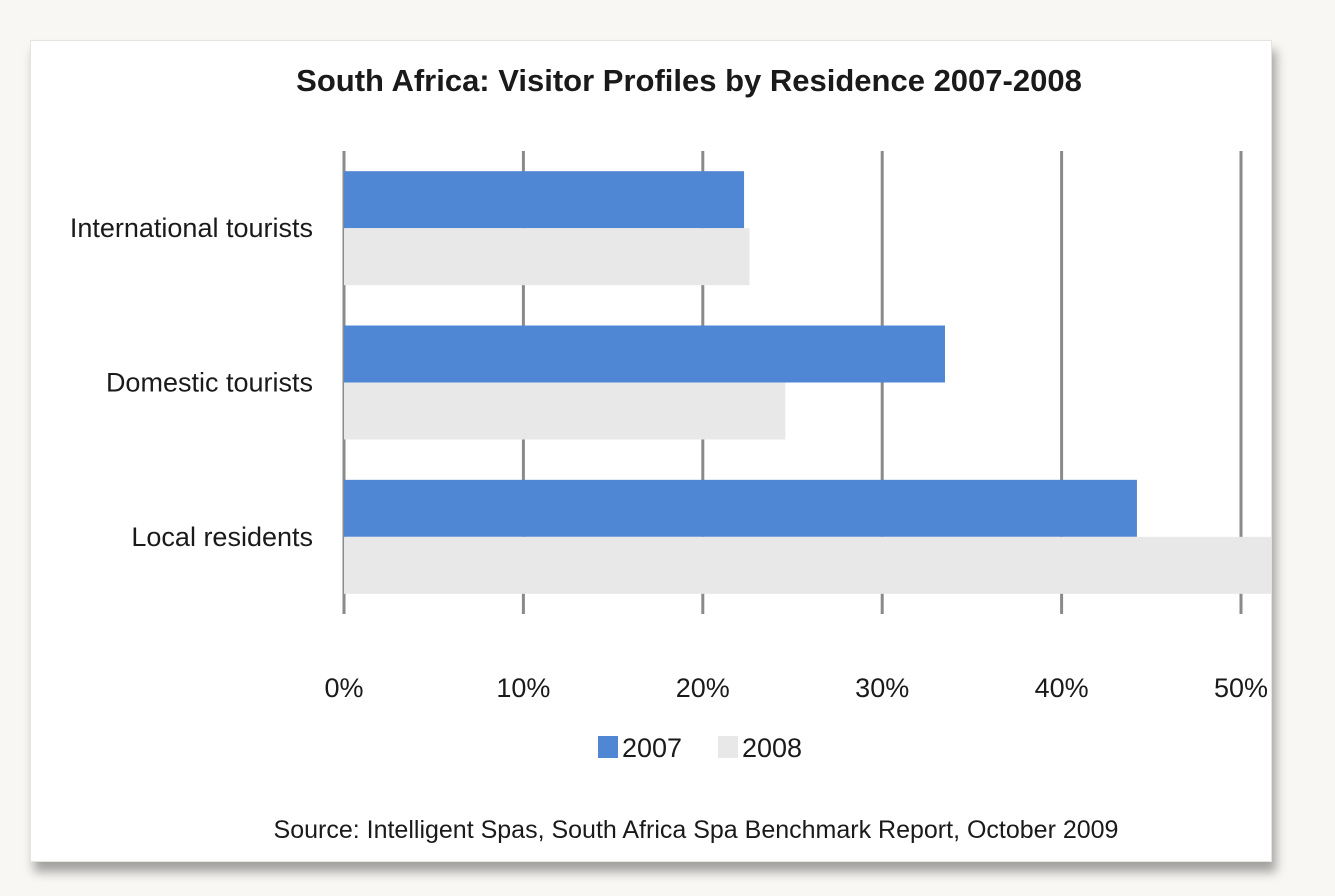 Image resolution: width=1335 pixels, height=896 pixels. What do you see at coordinates (796, 688) in the screenshot?
I see `x-tick-labels: 0% 10% 20% 30% 40% 50%` at bounding box center [796, 688].